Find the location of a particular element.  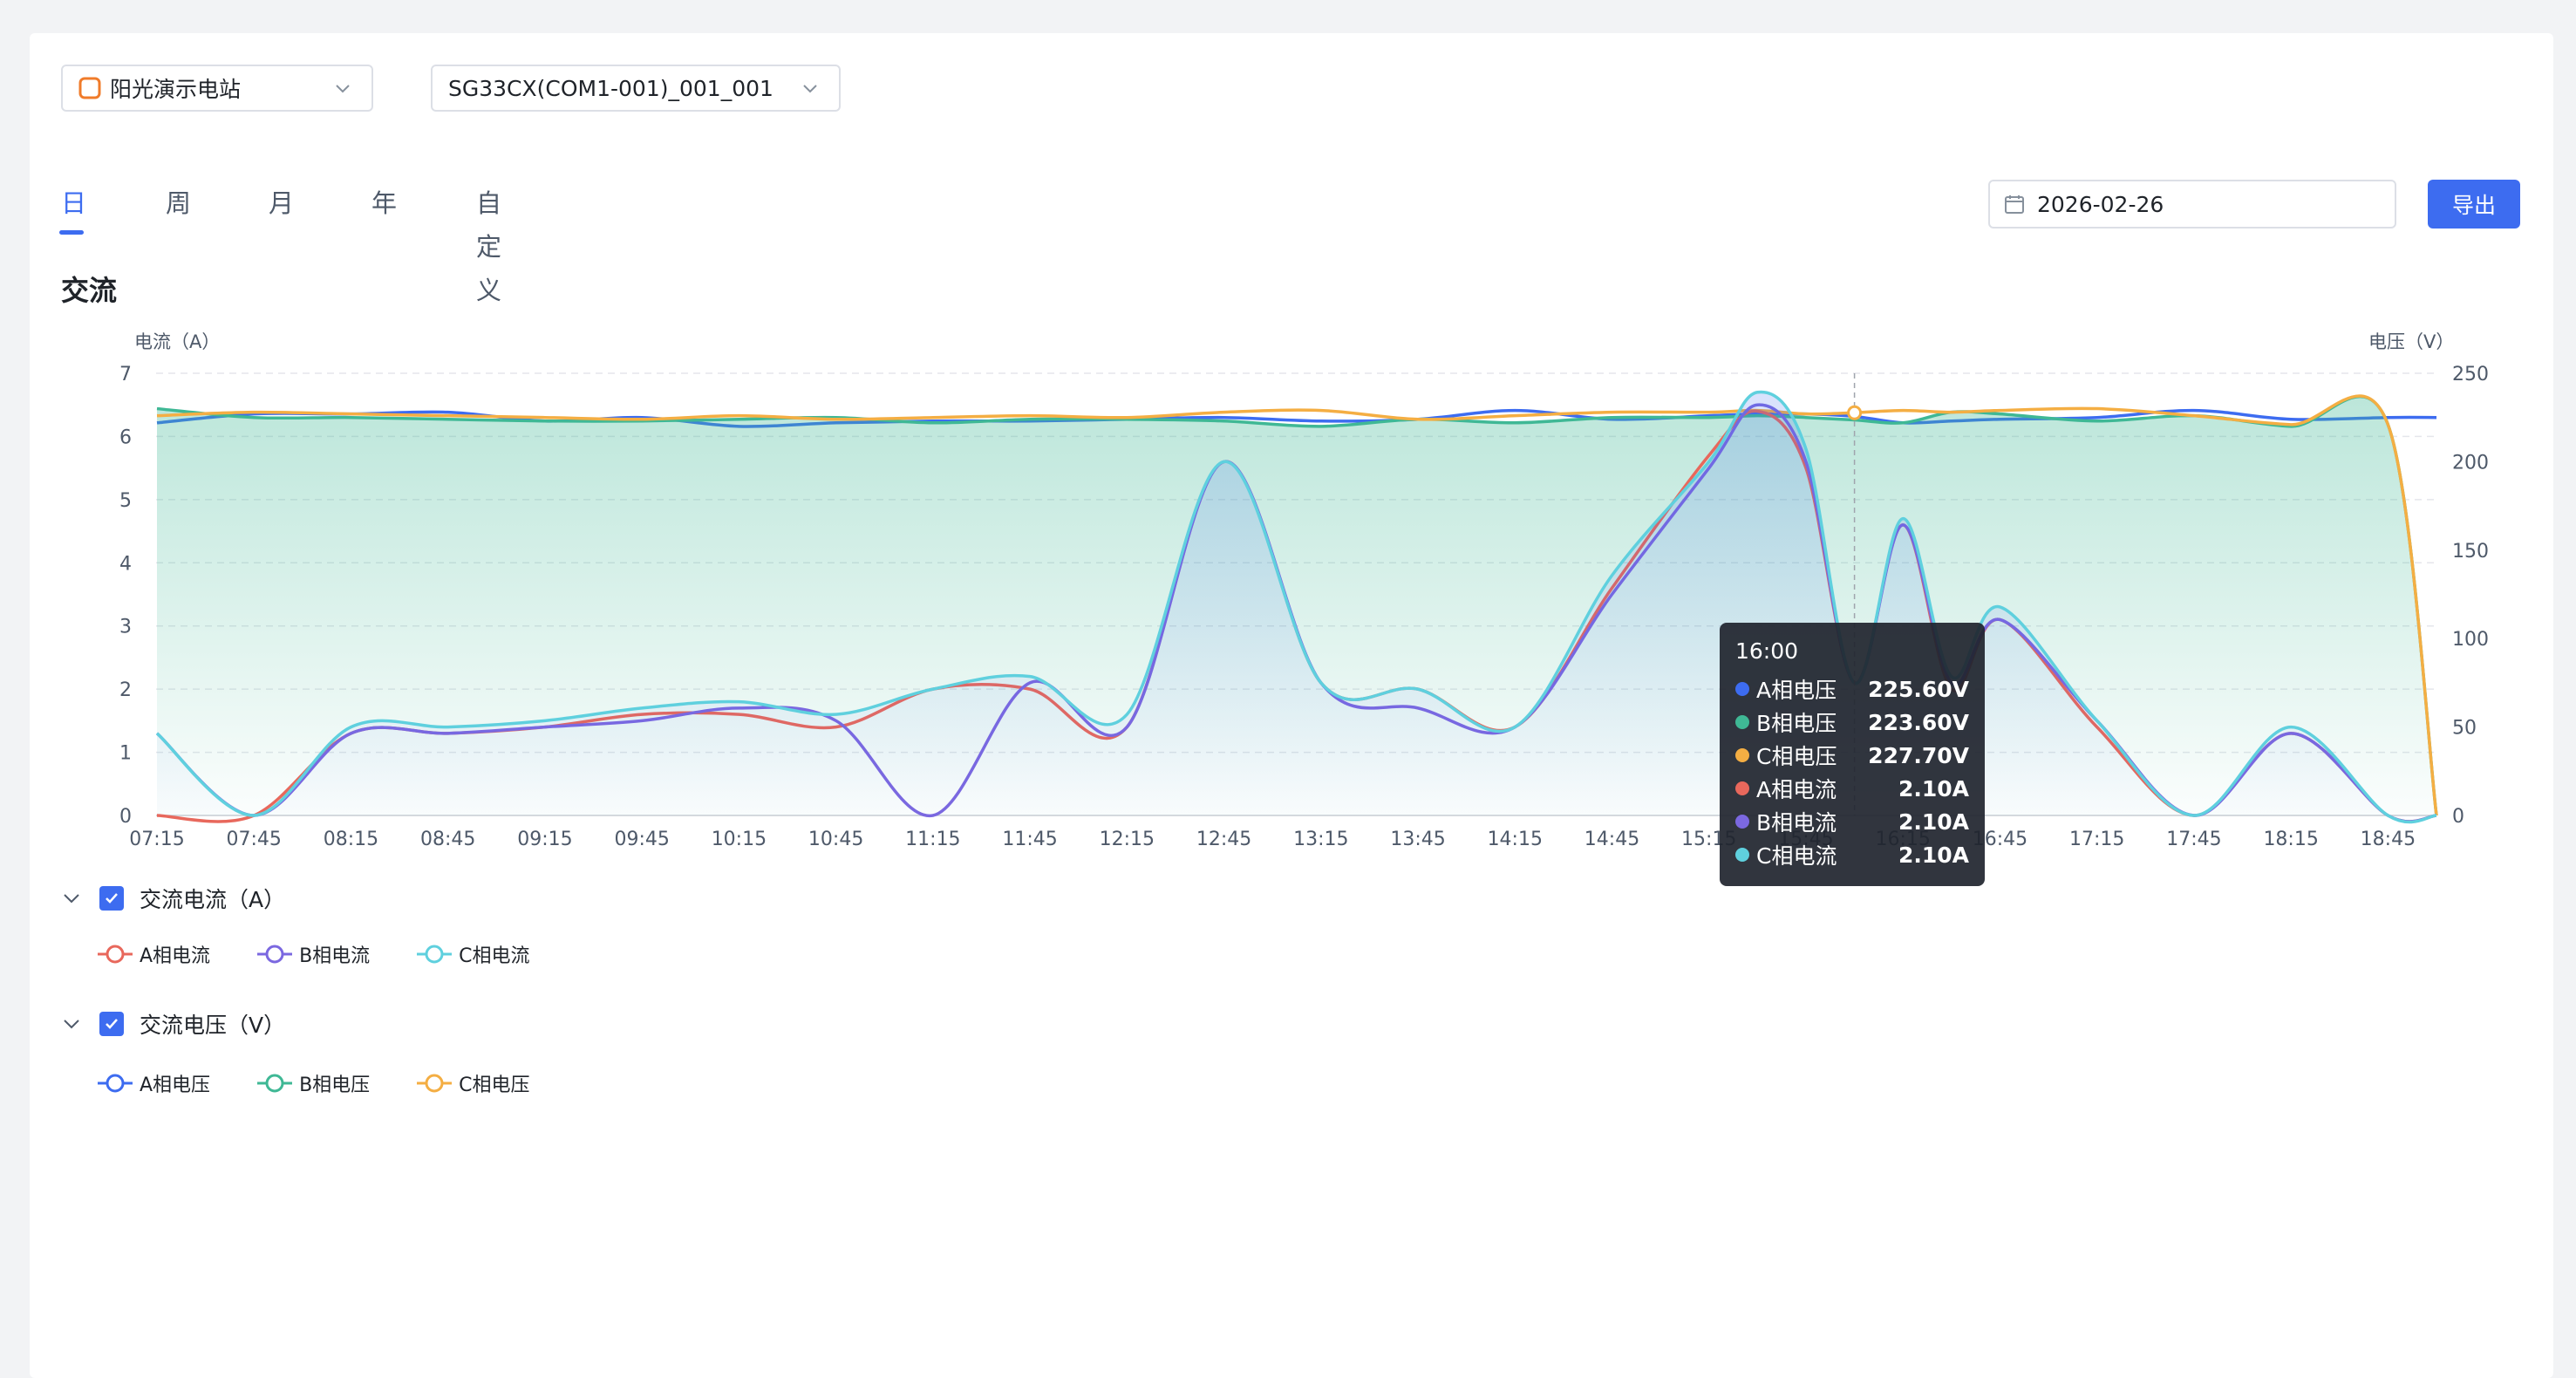

x-axis-tick: 12:45 is located at coordinates (1224, 840).